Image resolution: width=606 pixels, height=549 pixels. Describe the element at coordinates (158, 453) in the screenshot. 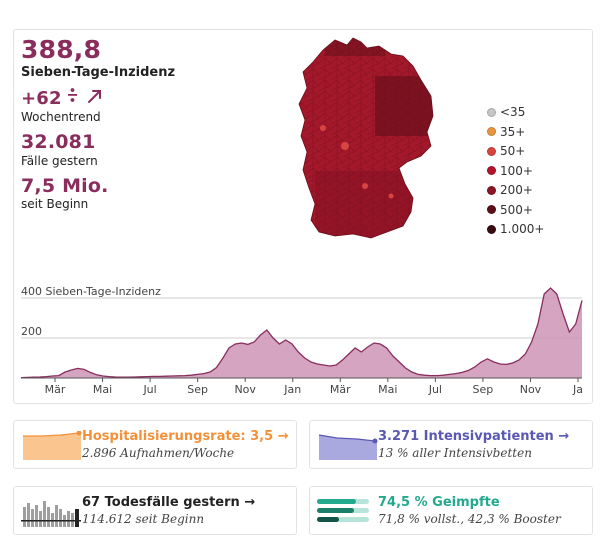

I see `hospitalization-sub: 2.896 Aufnahmen/Woche` at that location.